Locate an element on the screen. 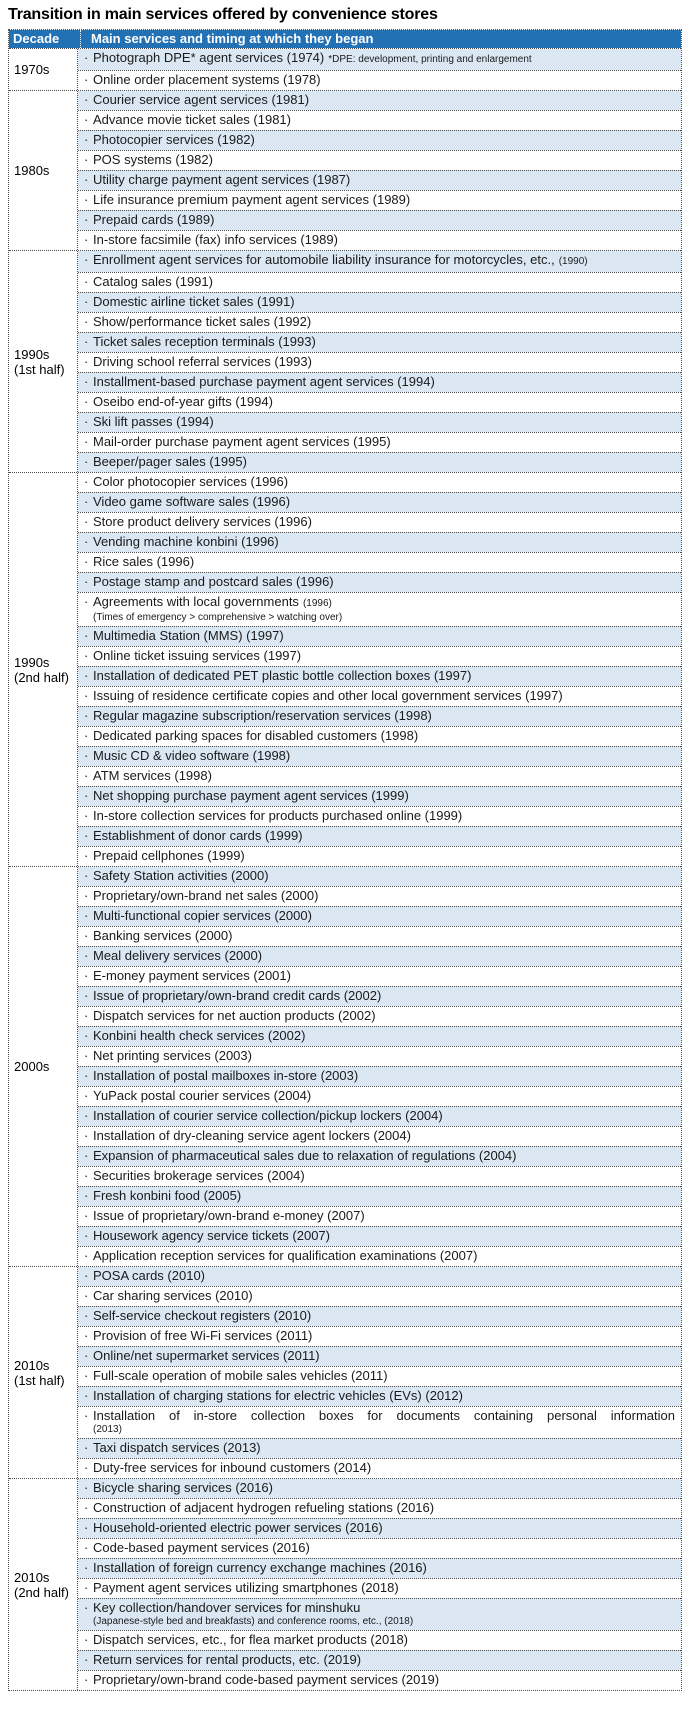 The height and width of the screenshot is (1711, 690). service-row: · Taxi dispatch services (2013) is located at coordinates (379, 1448).